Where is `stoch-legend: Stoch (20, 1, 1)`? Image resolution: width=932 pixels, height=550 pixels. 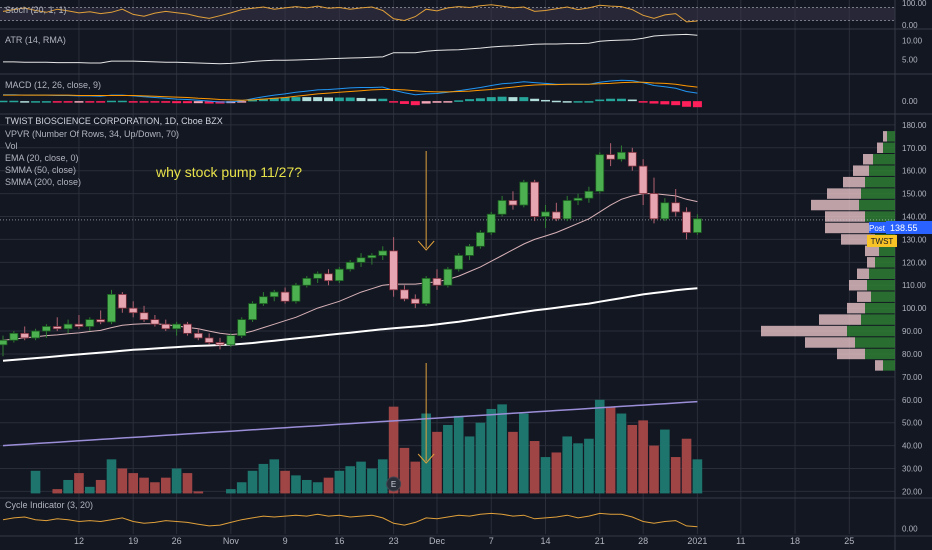
stoch-legend: Stoch (20, 1, 1) is located at coordinates (36, 10).